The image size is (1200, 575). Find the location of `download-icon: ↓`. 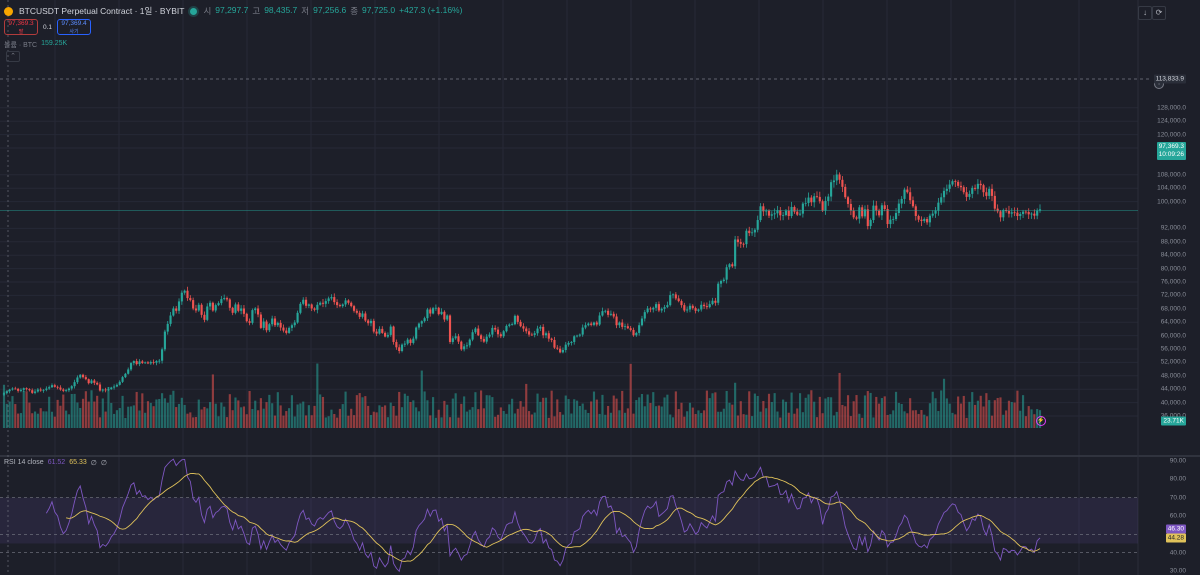

download-icon: ↓ is located at coordinates (1145, 13).